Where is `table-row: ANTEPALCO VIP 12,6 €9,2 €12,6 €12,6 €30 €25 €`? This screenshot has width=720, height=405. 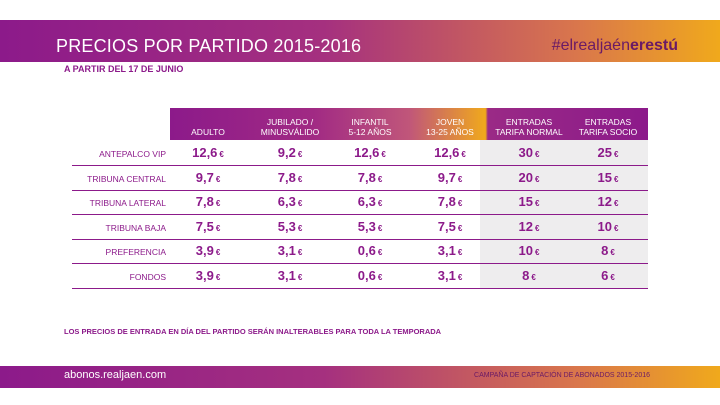
table-row: ANTEPALCO VIP 12,6 €9,2 €12,6 €12,6 €30 €25 € is located at coordinates (360, 154).